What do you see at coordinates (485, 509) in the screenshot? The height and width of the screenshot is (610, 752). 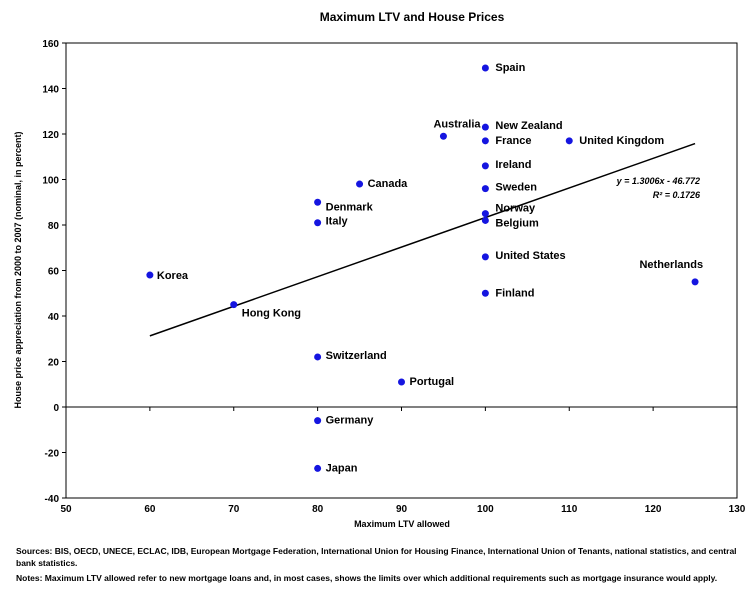 I see `x-tick-label: 100` at bounding box center [485, 509].